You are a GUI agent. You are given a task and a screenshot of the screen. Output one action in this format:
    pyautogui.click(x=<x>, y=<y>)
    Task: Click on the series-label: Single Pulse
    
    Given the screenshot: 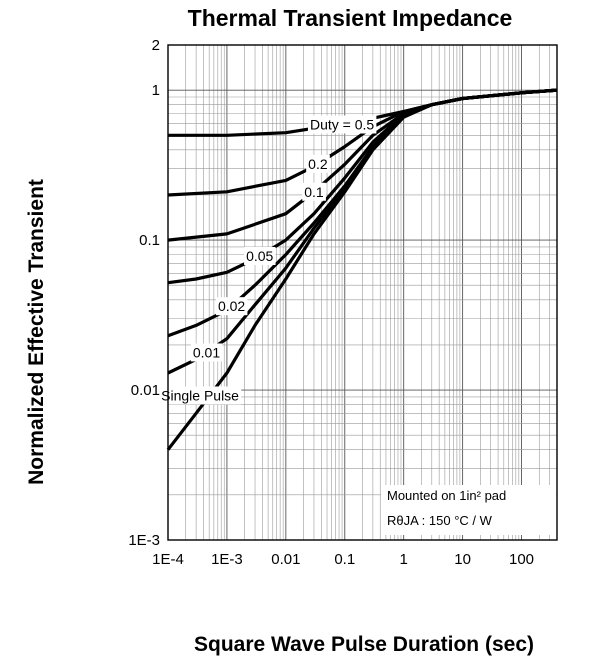 What is the action you would take?
    pyautogui.click(x=200, y=395)
    